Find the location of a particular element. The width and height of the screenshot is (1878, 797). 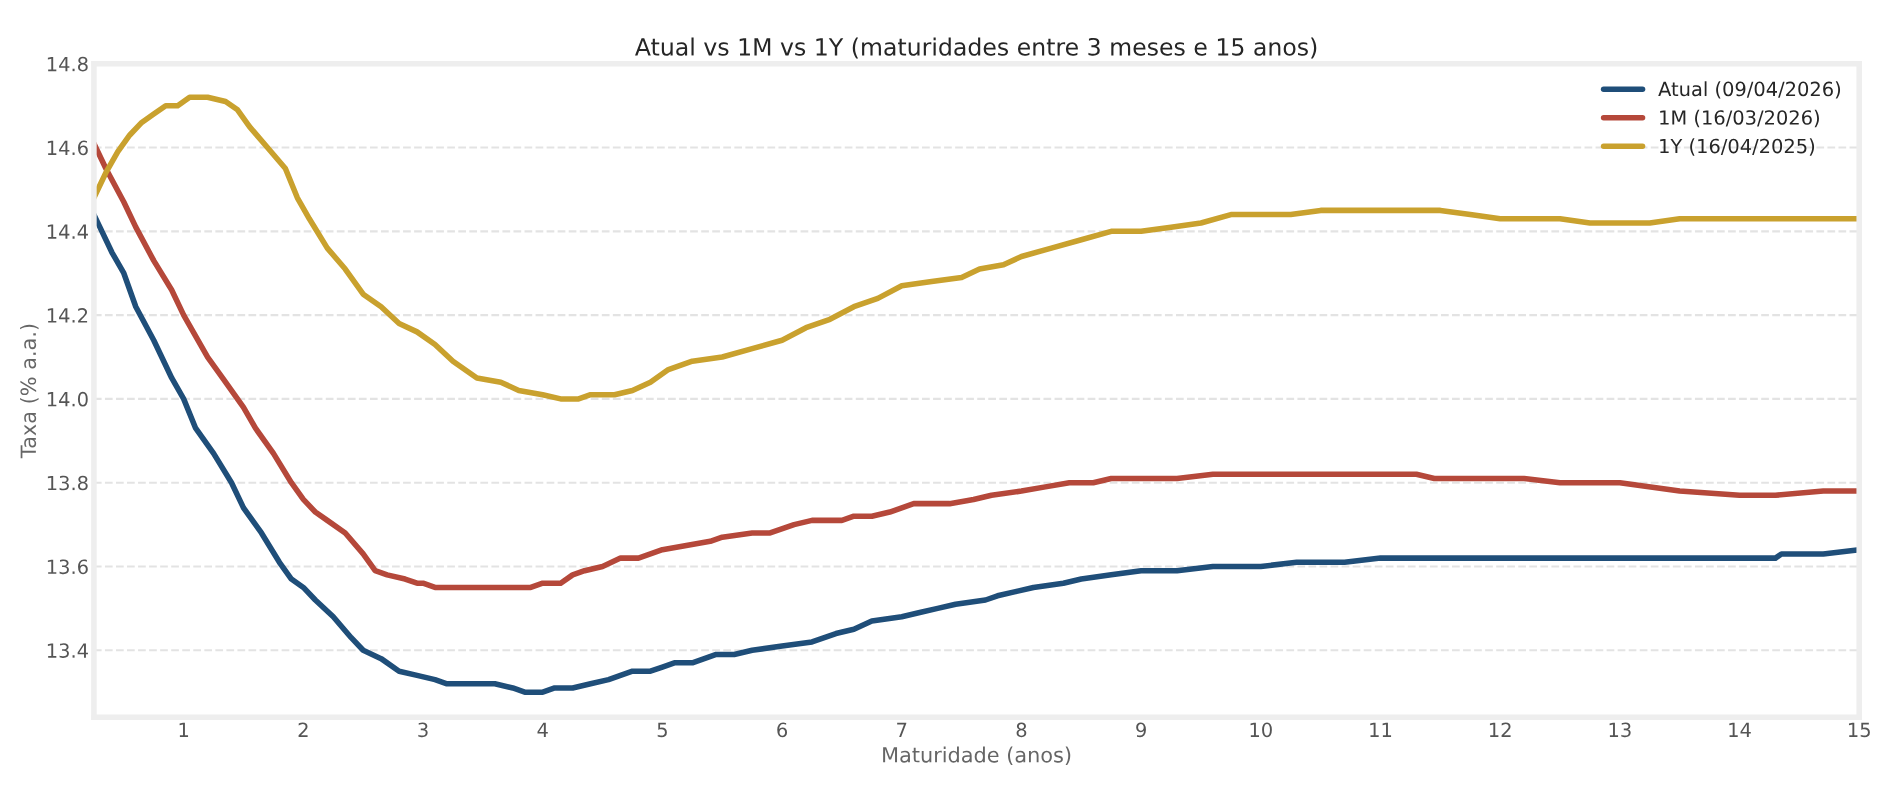

x-tick-label: 13 is located at coordinates (1620, 730).